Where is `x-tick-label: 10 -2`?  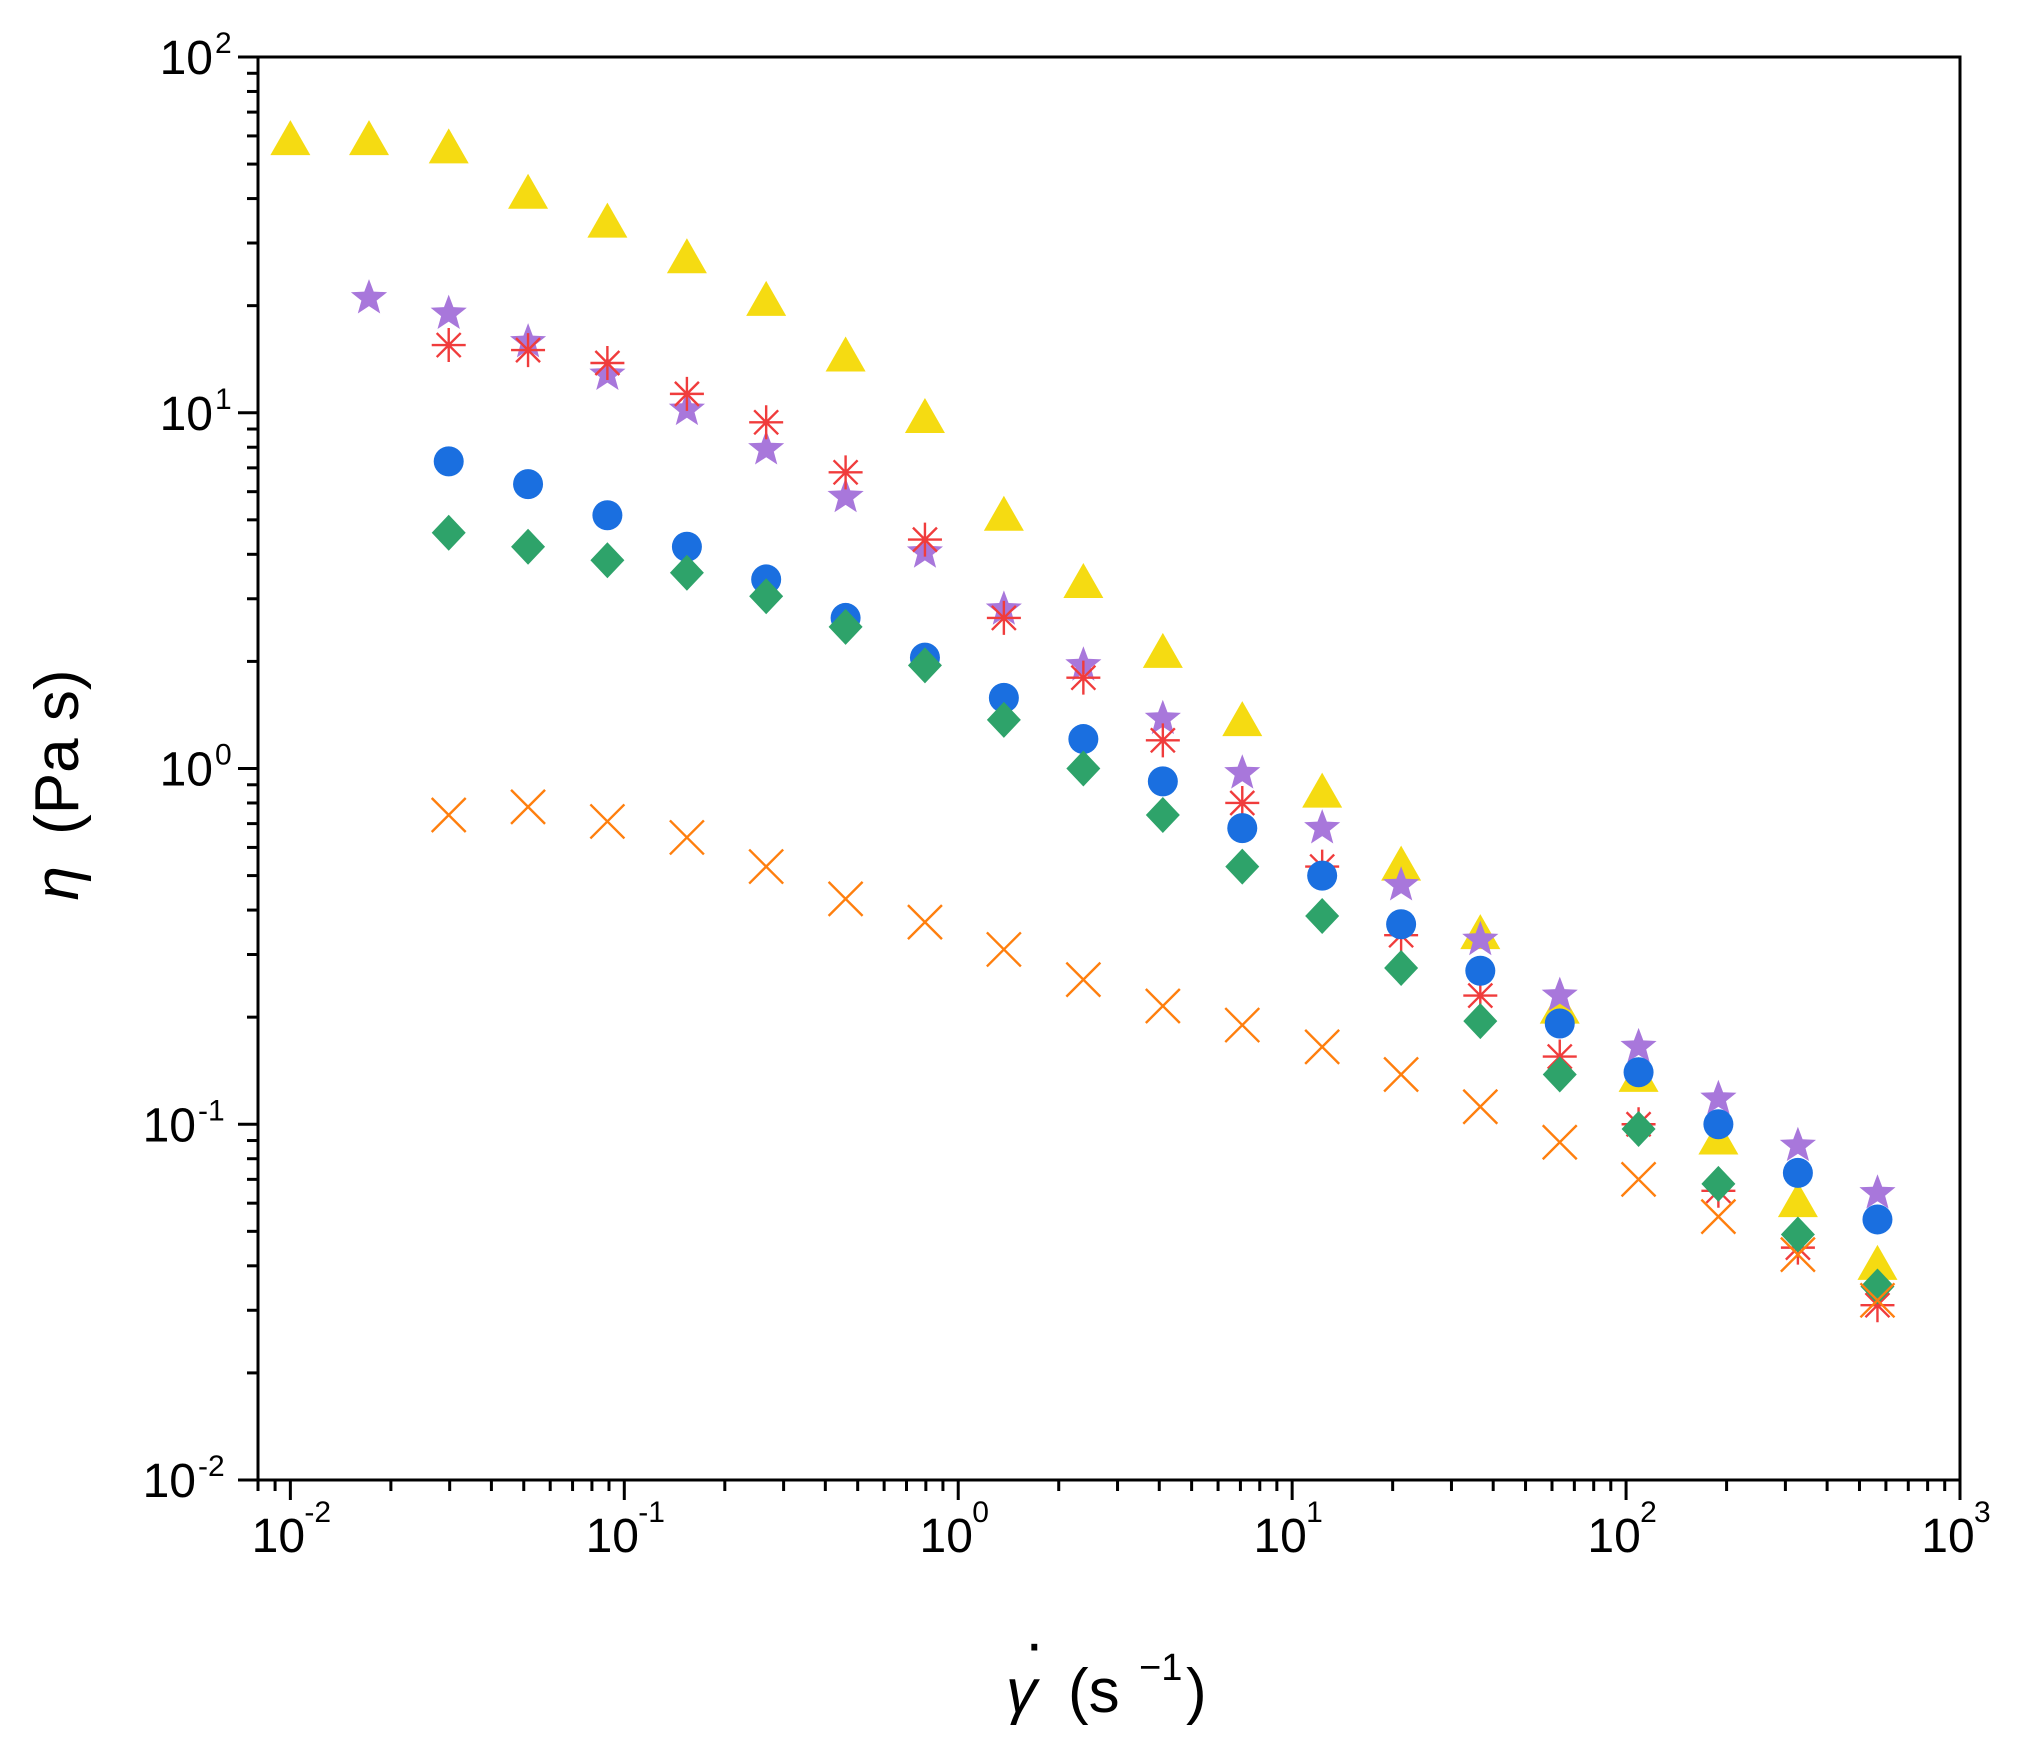 x-tick-label: 10 -2 is located at coordinates (291, 1529).